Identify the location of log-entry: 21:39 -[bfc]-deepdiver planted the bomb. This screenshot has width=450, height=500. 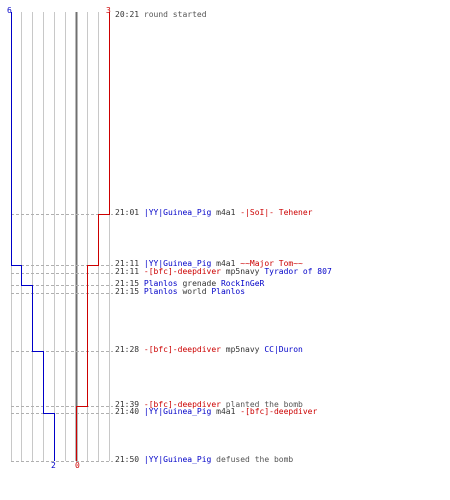
(209, 405).